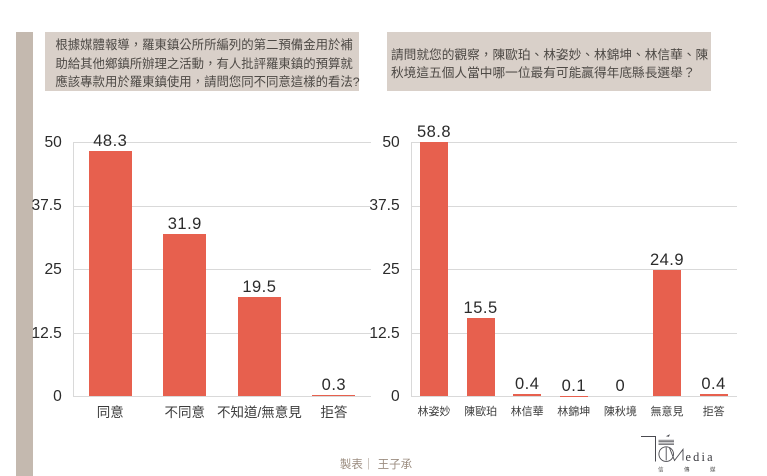  What do you see at coordinates (700, 457) in the screenshot?
I see `svg-text: edia` at bounding box center [700, 457].